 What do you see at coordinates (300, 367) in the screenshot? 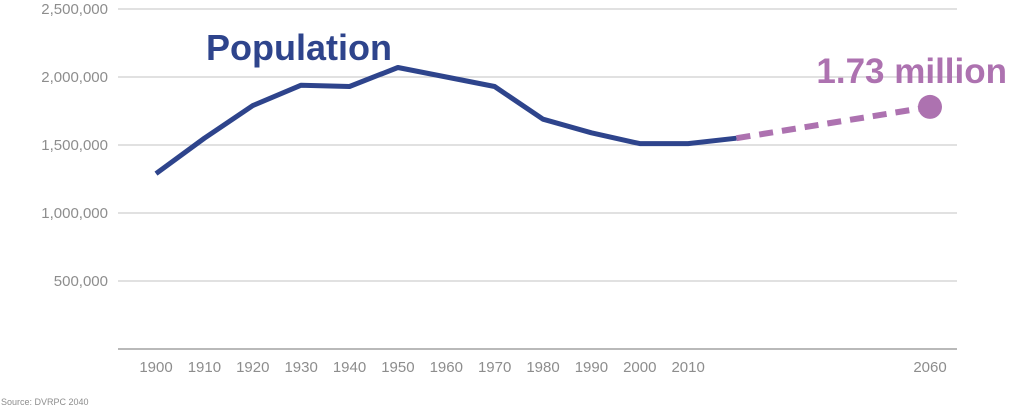
I see `x-tick-label: 1930` at bounding box center [300, 367].